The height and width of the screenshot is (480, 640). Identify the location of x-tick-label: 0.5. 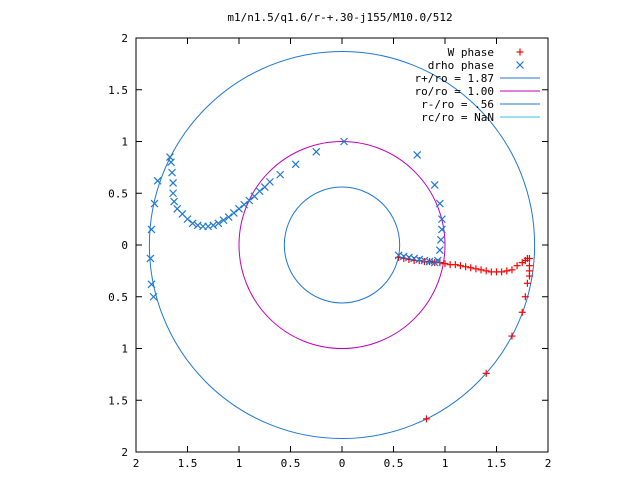
(394, 463).